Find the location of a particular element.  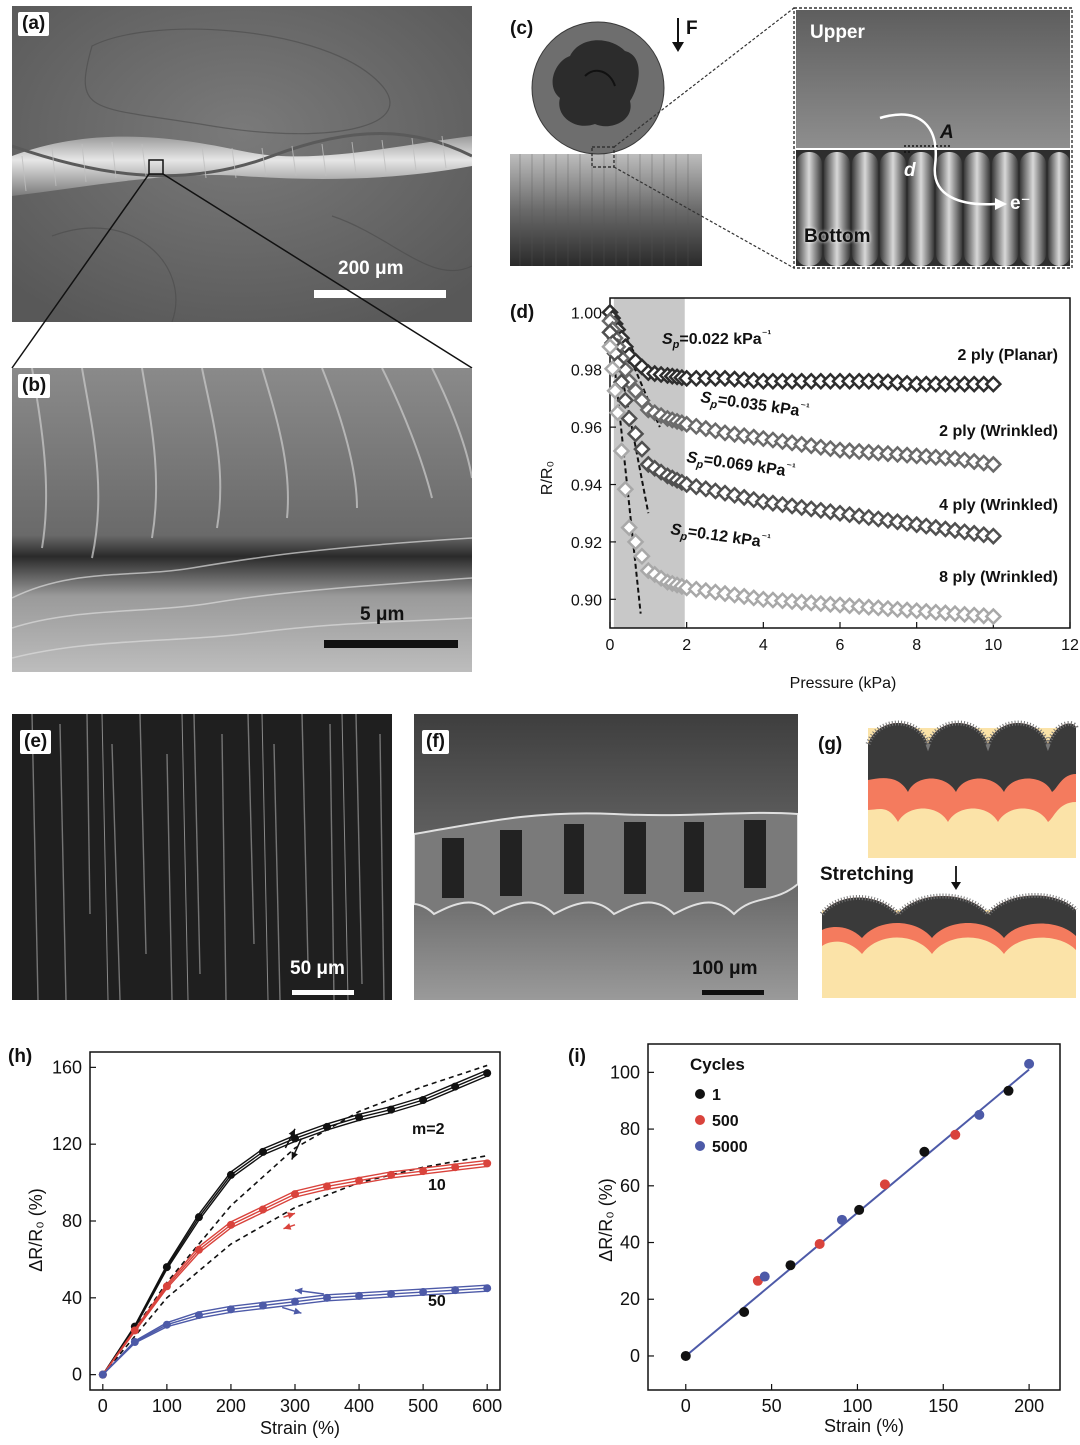

panel-d-ylabel: R/R₀ is located at coordinates (547, 478).